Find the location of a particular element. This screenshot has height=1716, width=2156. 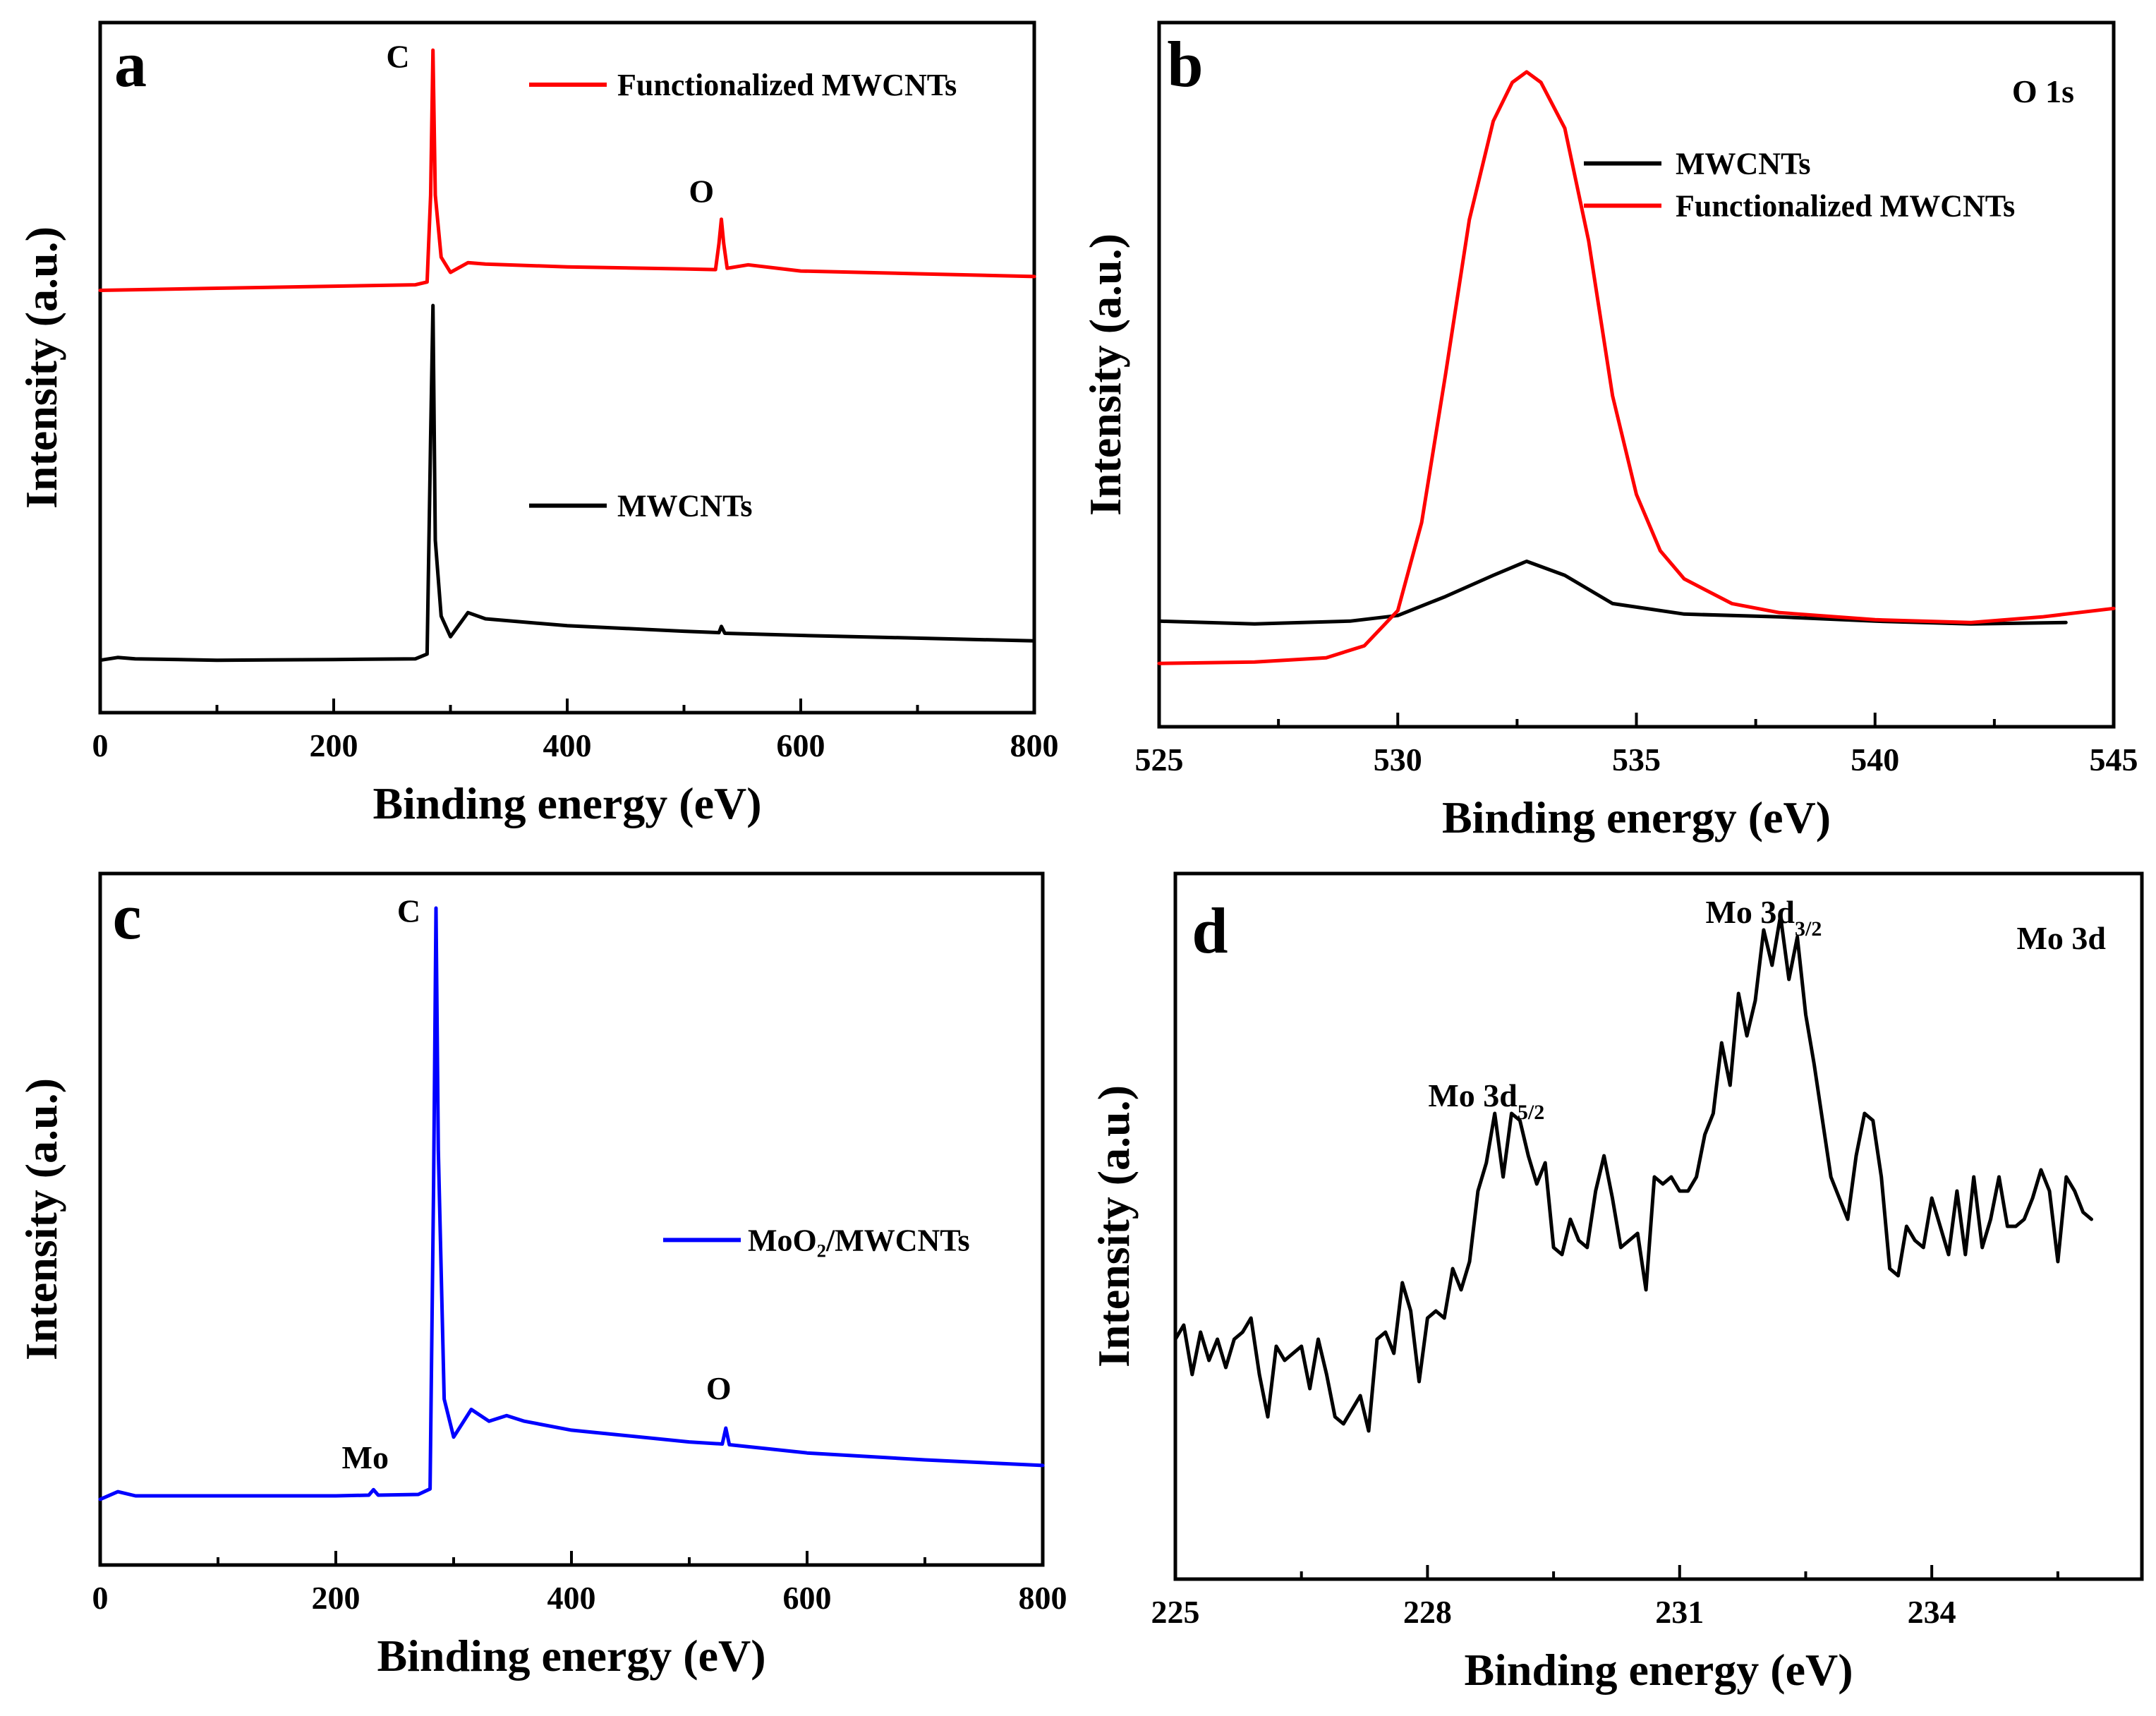

panel-title: Mo 3d is located at coordinates (2062, 938).